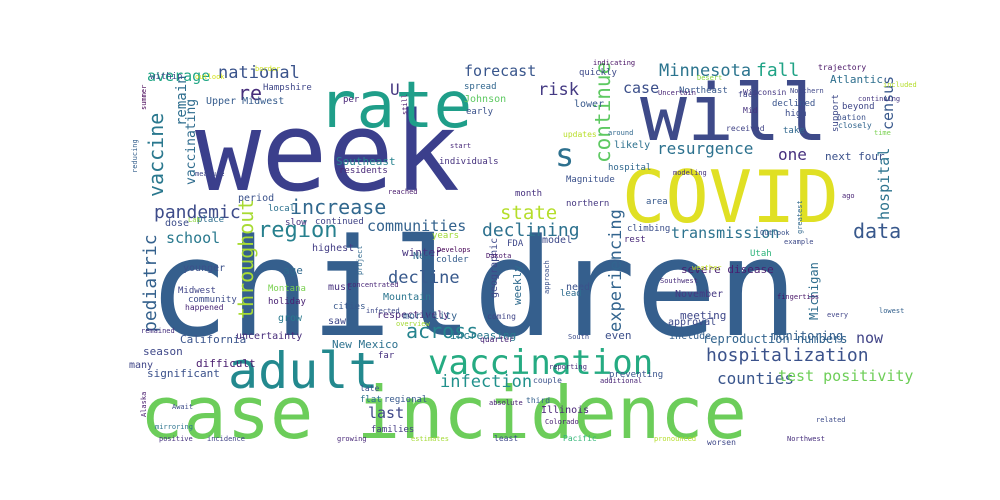  What do you see at coordinates (501, 316) in the screenshot?
I see `word-coming: coming` at bounding box center [501, 316].